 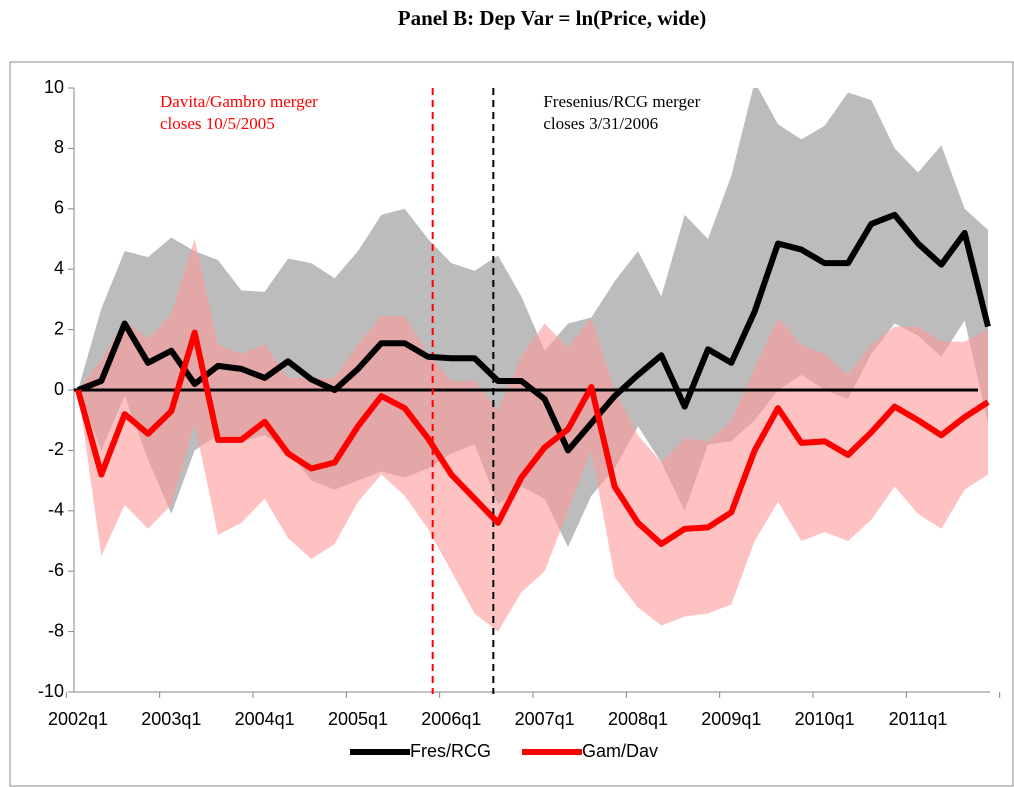 I want to click on x-tick-label: 2011q1, so click(x=918, y=719).